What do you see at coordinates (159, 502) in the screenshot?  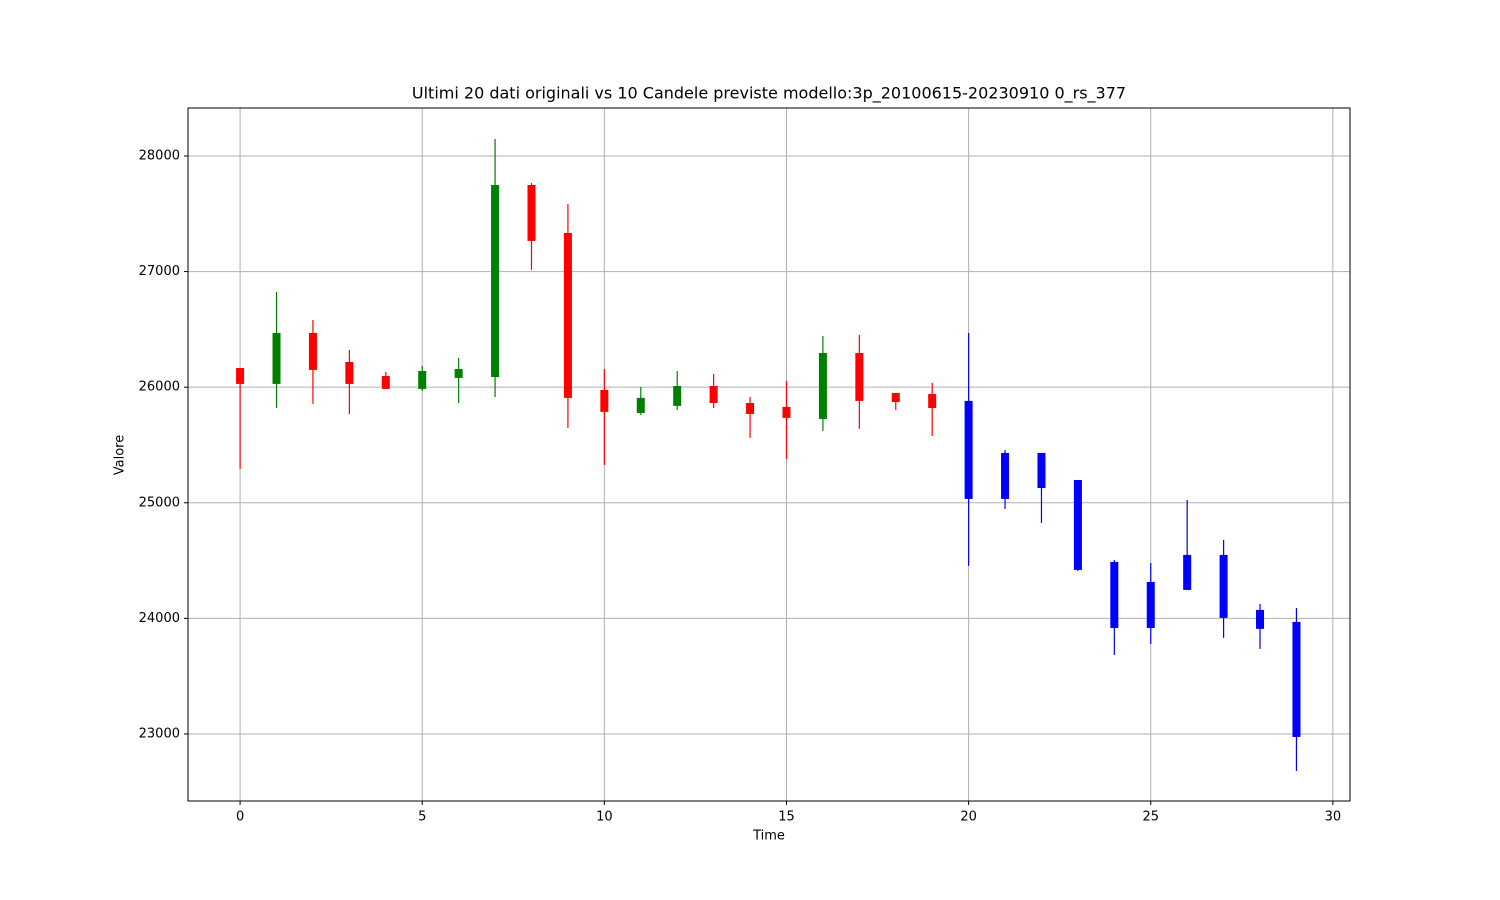 I see `y-tick-label: 25000` at bounding box center [159, 502].